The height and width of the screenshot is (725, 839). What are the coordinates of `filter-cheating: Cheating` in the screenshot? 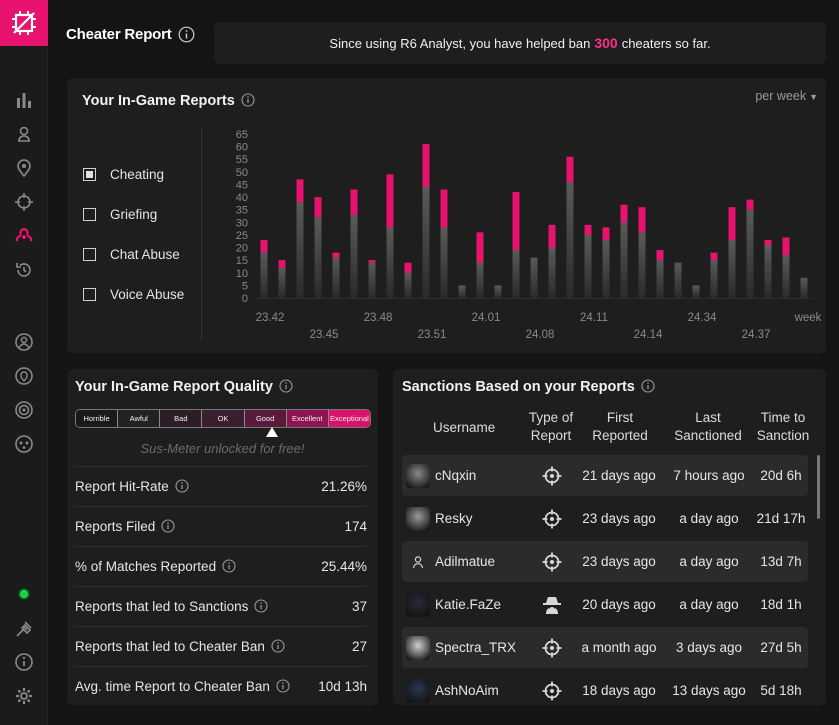 It's located at (133, 174).